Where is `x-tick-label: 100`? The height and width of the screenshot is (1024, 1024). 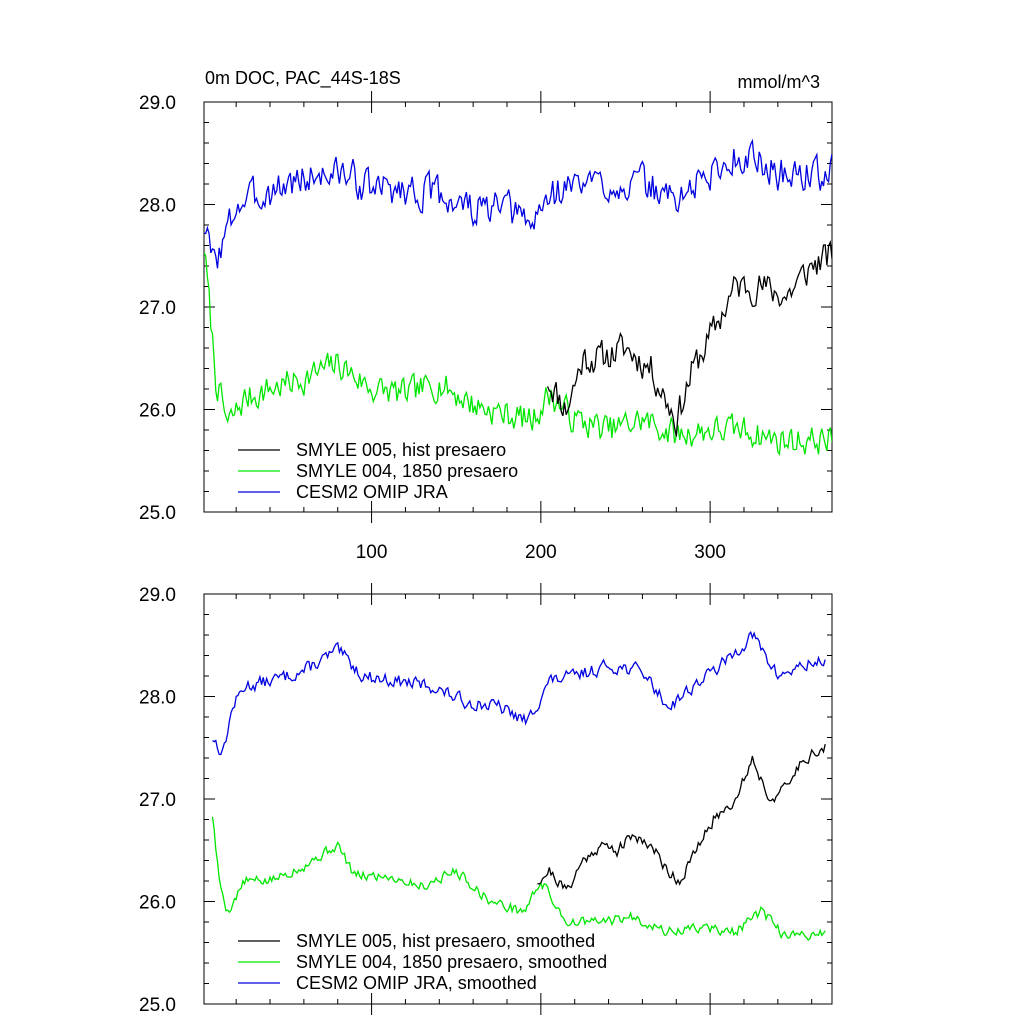
x-tick-label: 100 is located at coordinates (372, 552).